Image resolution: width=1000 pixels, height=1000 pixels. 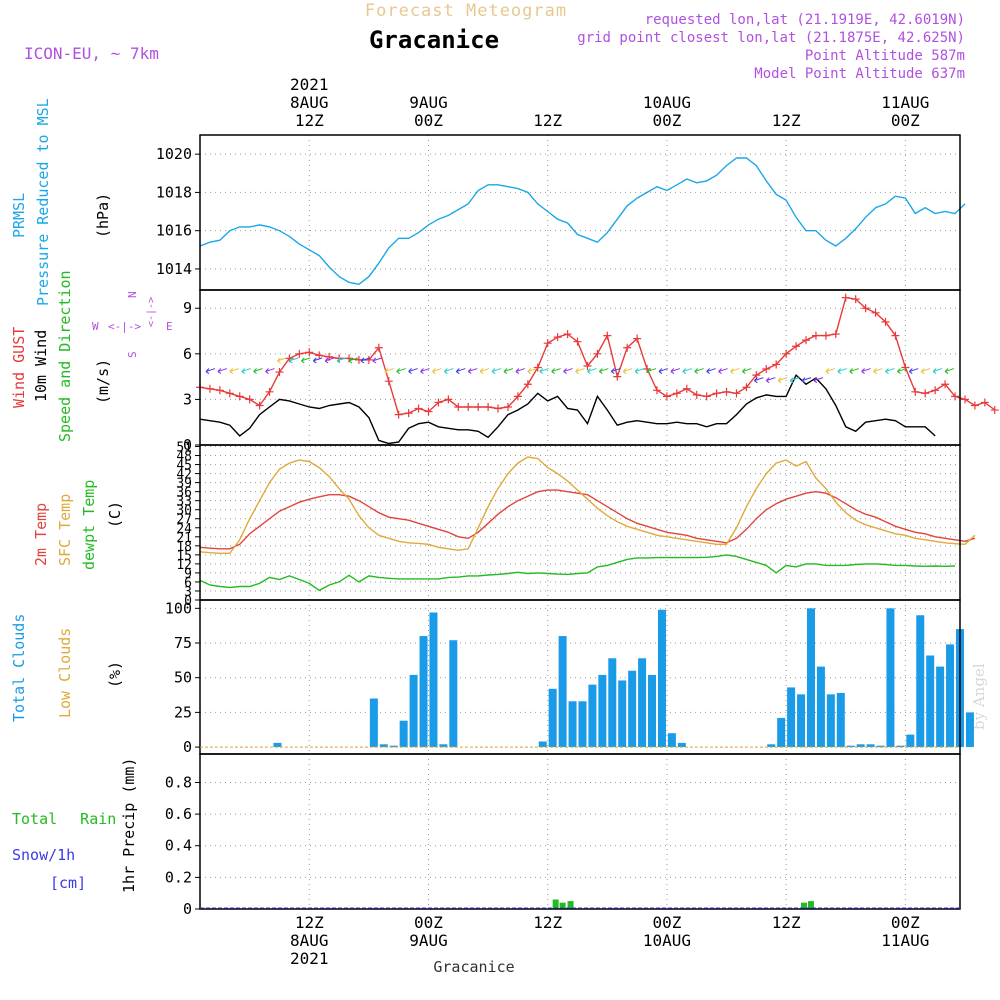 I want to click on compass-w: W, so click(x=95, y=326).